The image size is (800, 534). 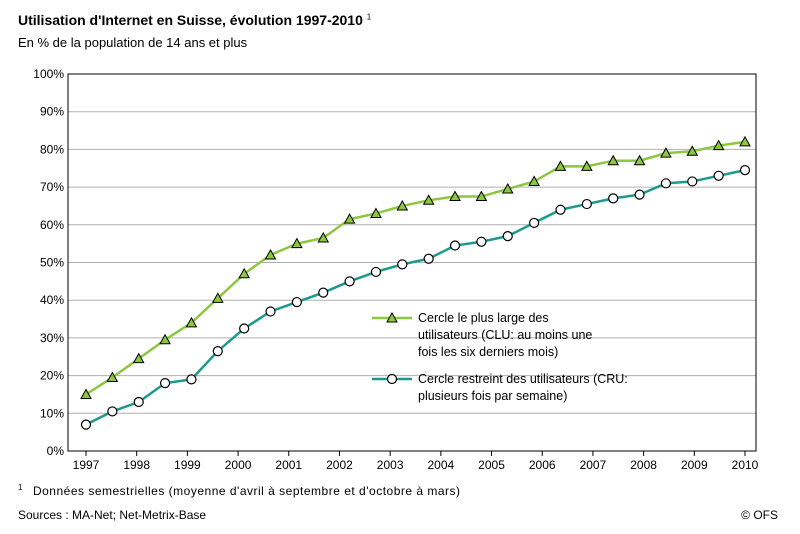 I want to click on y-tick-label: 90%, so click(x=52, y=112).